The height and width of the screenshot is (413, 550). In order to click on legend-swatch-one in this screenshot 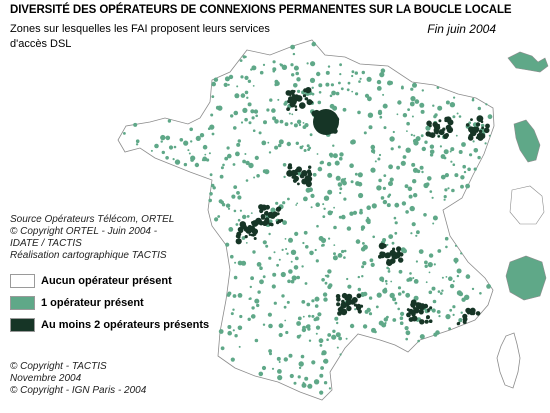, I will do `click(22, 302)`.